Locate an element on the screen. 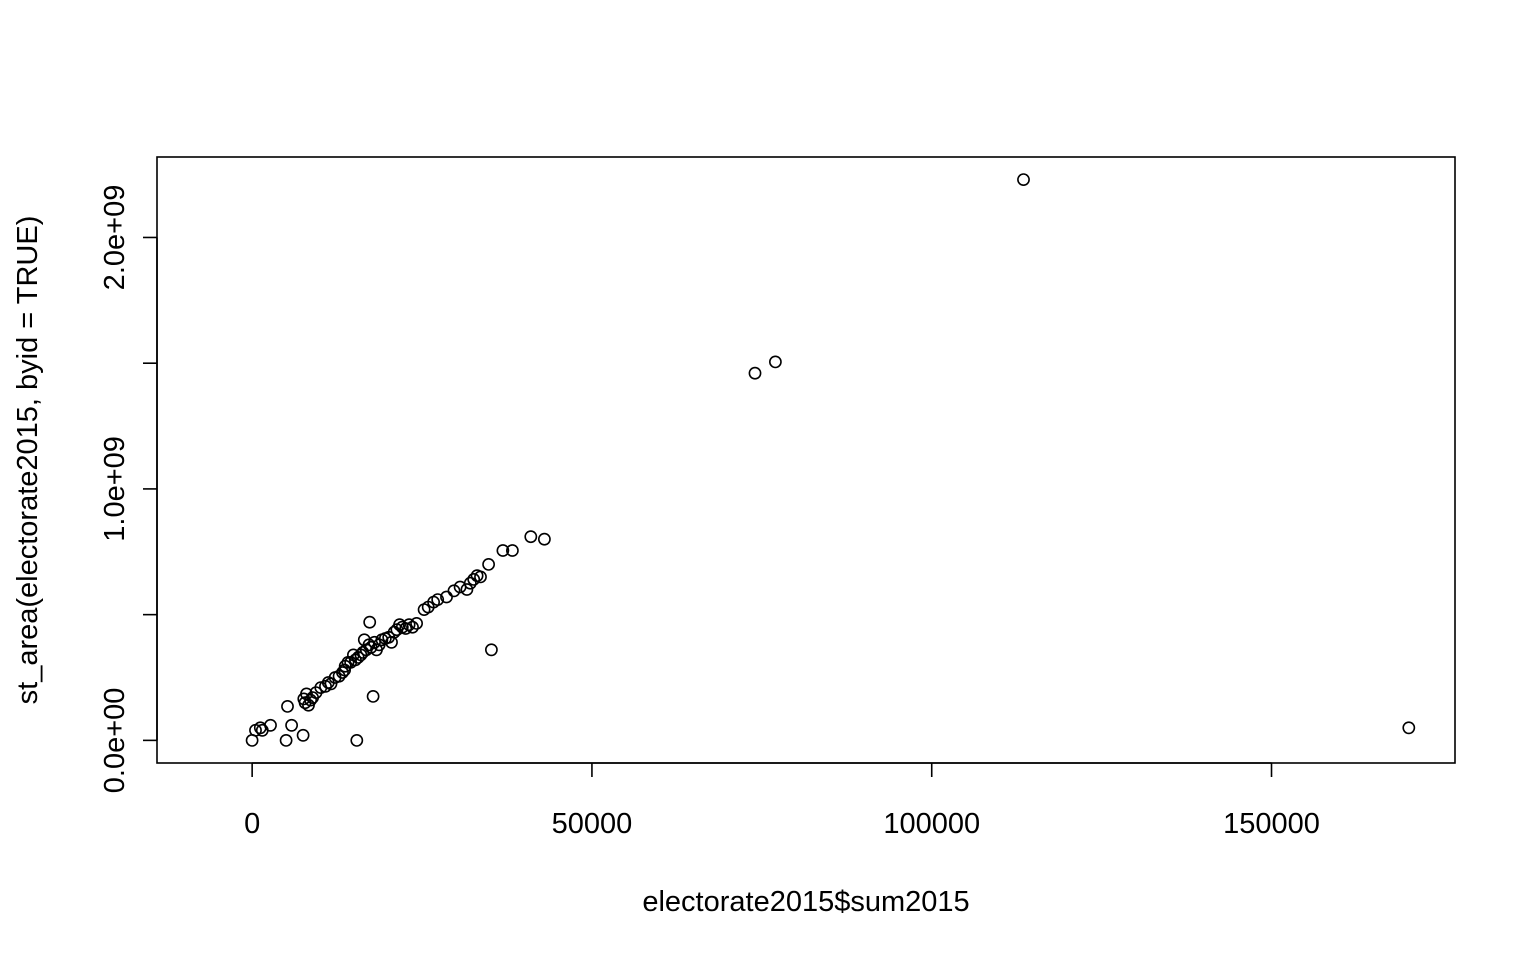  y-axis: 0.0e+00 1.0e+09 2.0e+09 is located at coordinates (128, 489).